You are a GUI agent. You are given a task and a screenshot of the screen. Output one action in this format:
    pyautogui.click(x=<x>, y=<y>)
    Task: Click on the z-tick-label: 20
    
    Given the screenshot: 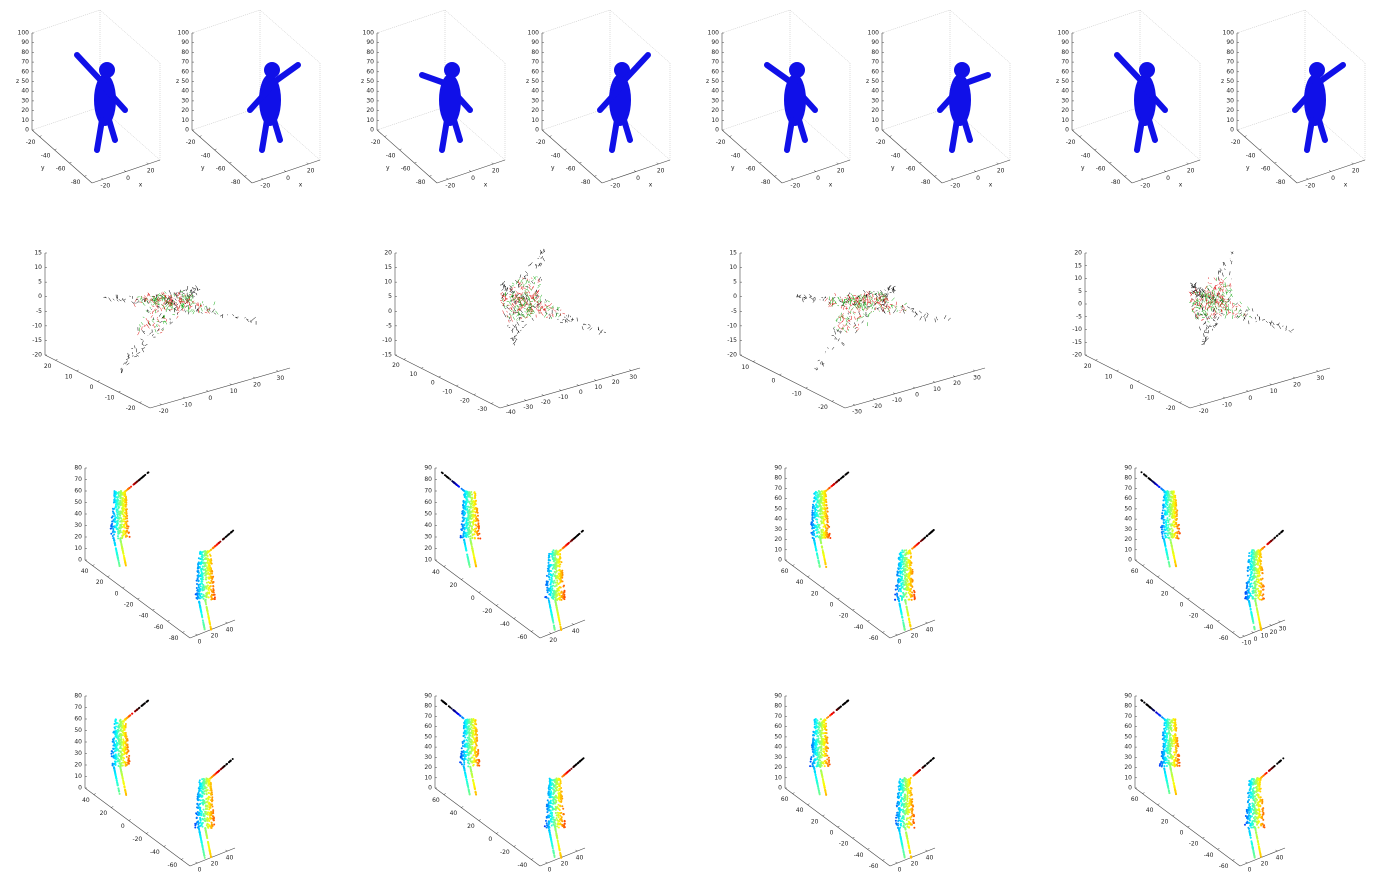 What is the action you would take?
    pyautogui.click(x=1078, y=253)
    